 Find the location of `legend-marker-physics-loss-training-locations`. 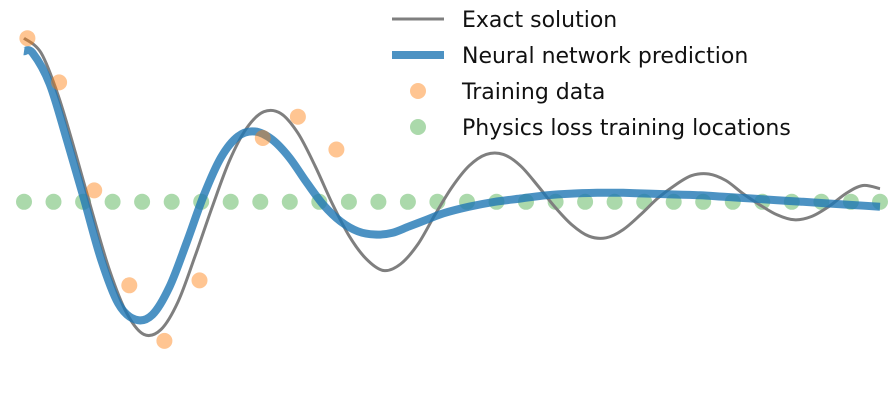

legend-marker-physics-loss-training-locations is located at coordinates (418, 127).